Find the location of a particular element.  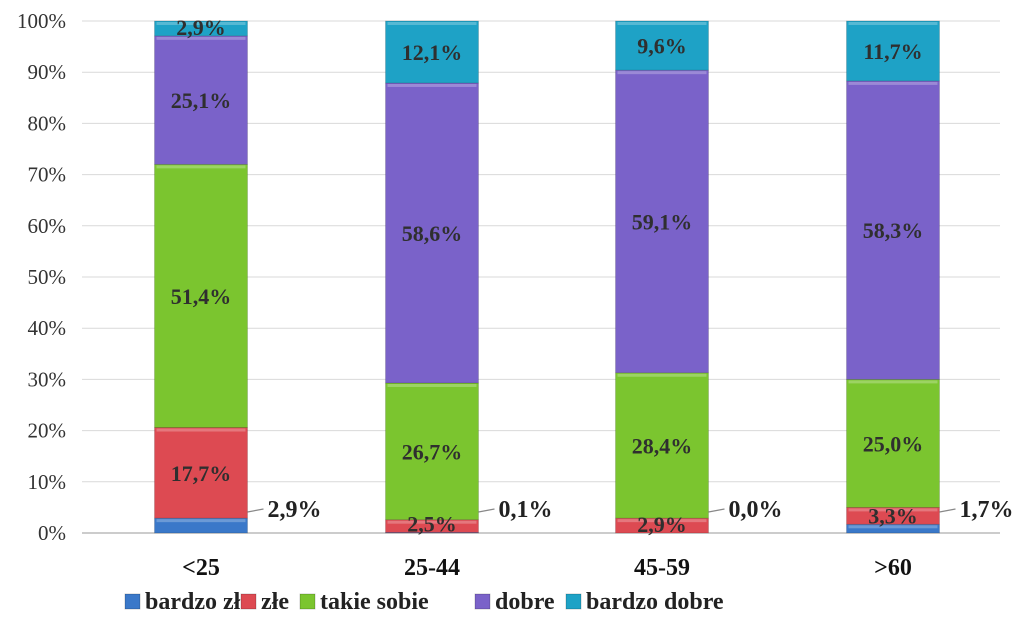

data-label: 58,3% is located at coordinates (893, 230).